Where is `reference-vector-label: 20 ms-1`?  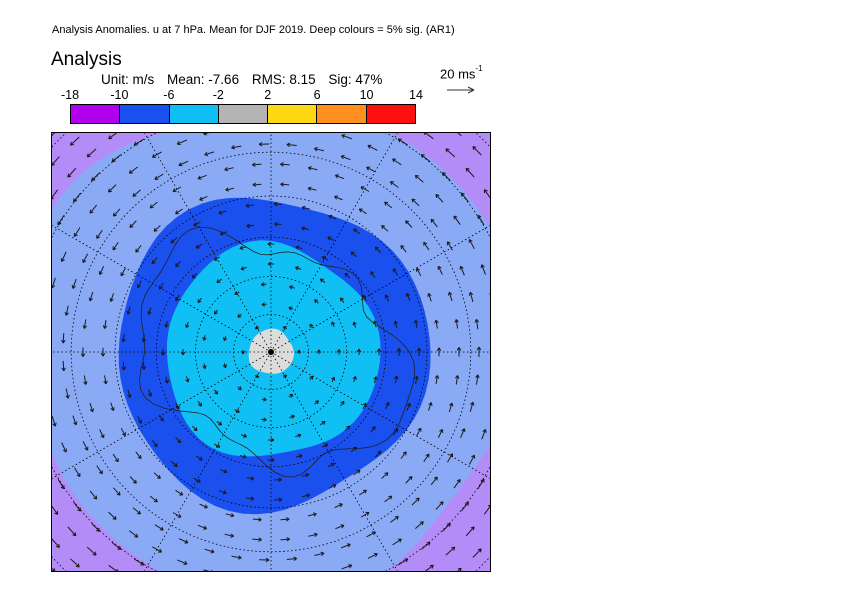 reference-vector-label: 20 ms-1 is located at coordinates (461, 73).